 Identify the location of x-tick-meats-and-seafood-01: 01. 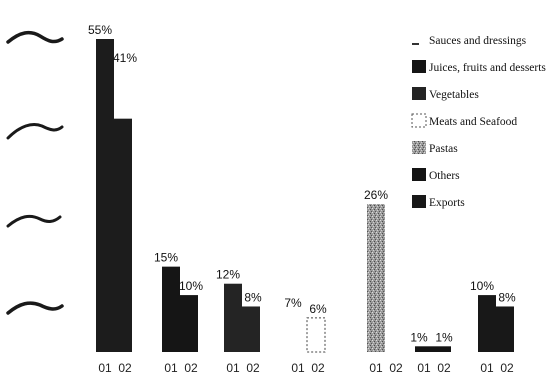
(298, 368).